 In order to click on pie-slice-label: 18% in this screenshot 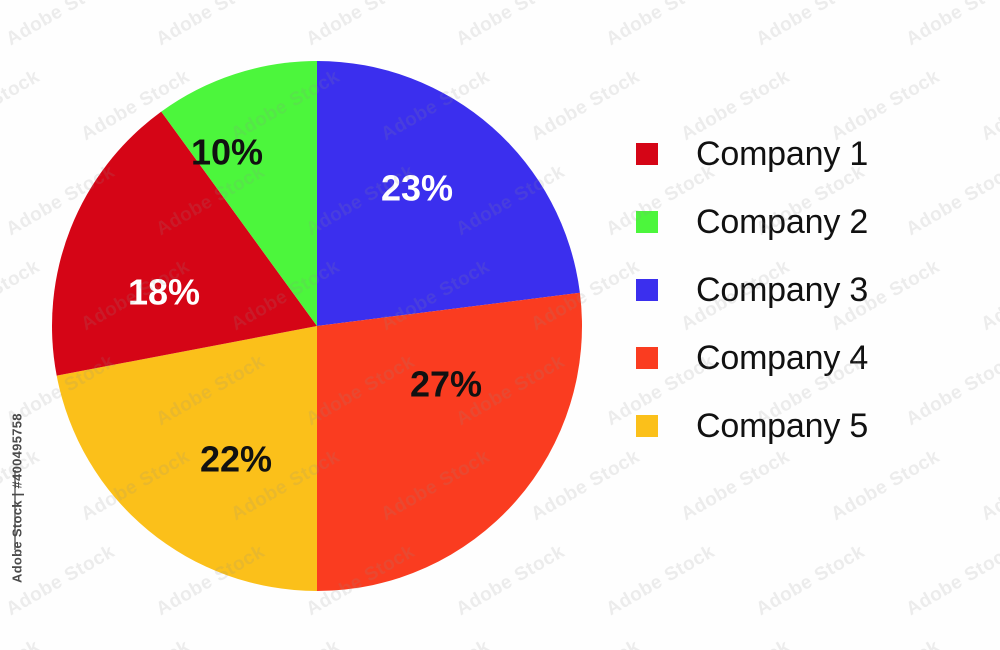, I will do `click(164, 292)`.